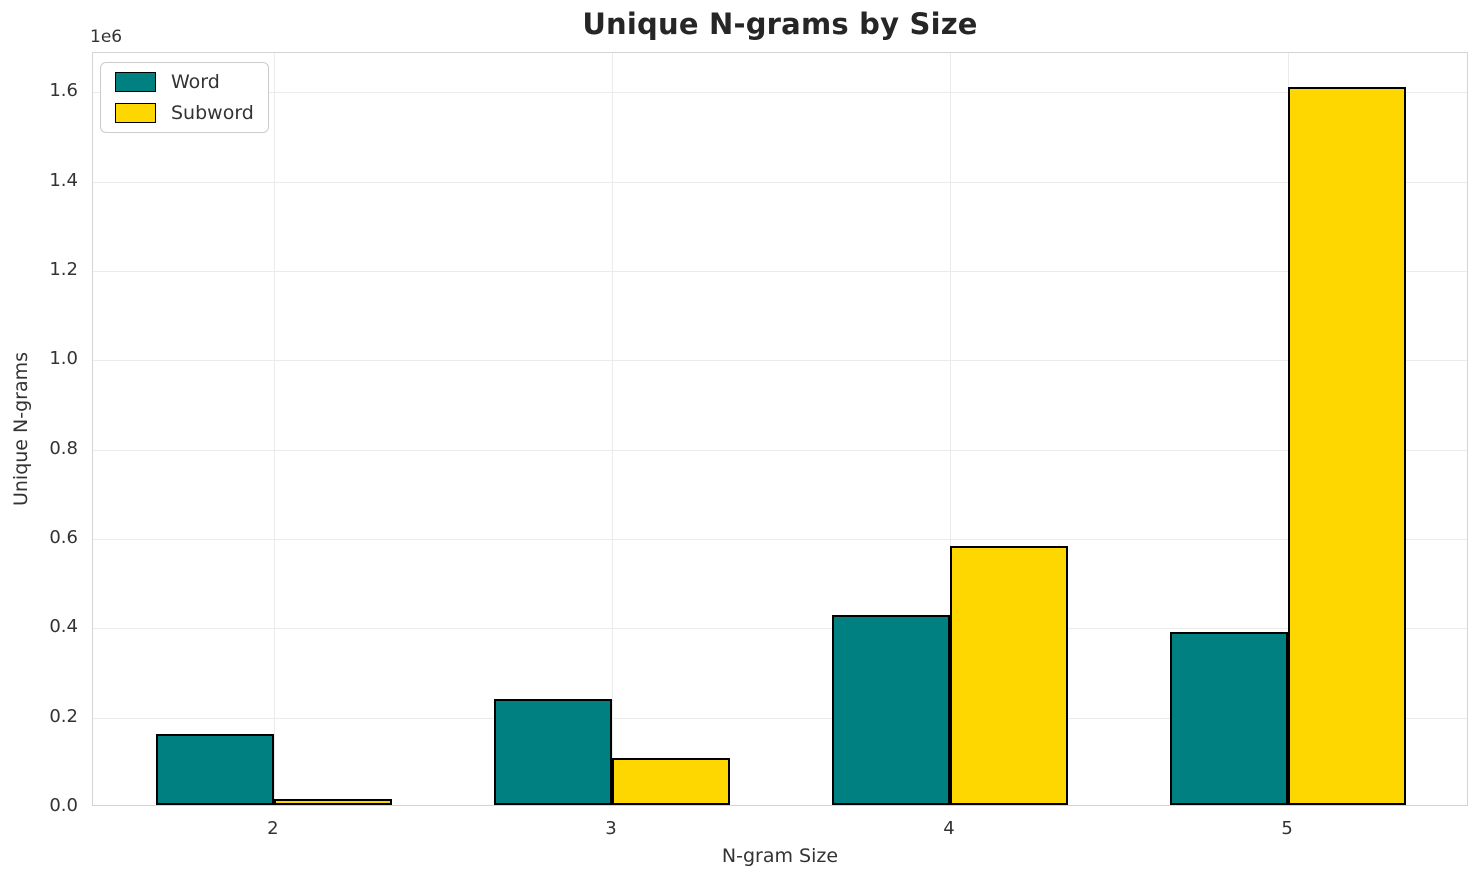 This screenshot has height=885, width=1484. What do you see at coordinates (780, 93) in the screenshot?
I see `gridline-y-1.6` at bounding box center [780, 93].